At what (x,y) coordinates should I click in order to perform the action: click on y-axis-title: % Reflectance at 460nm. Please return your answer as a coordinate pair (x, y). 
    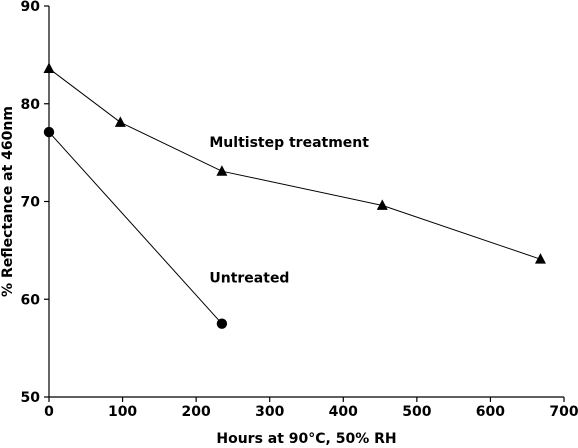
    Looking at the image, I should click on (8, 201).